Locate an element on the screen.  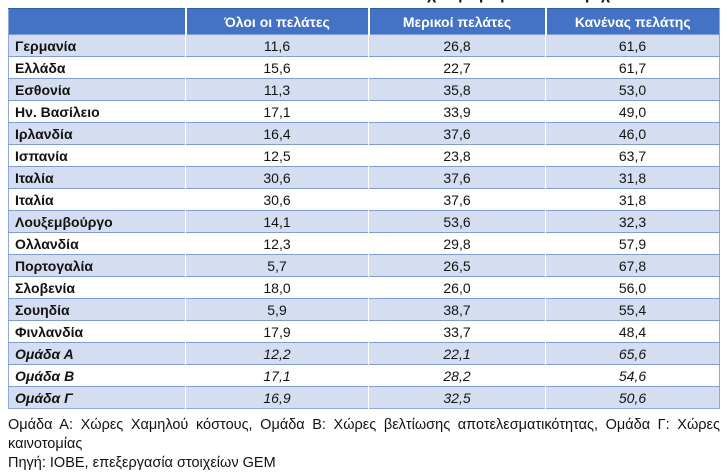
table-row: Ολλανδία 12,3 29,8 57,9 is located at coordinates (364, 243).